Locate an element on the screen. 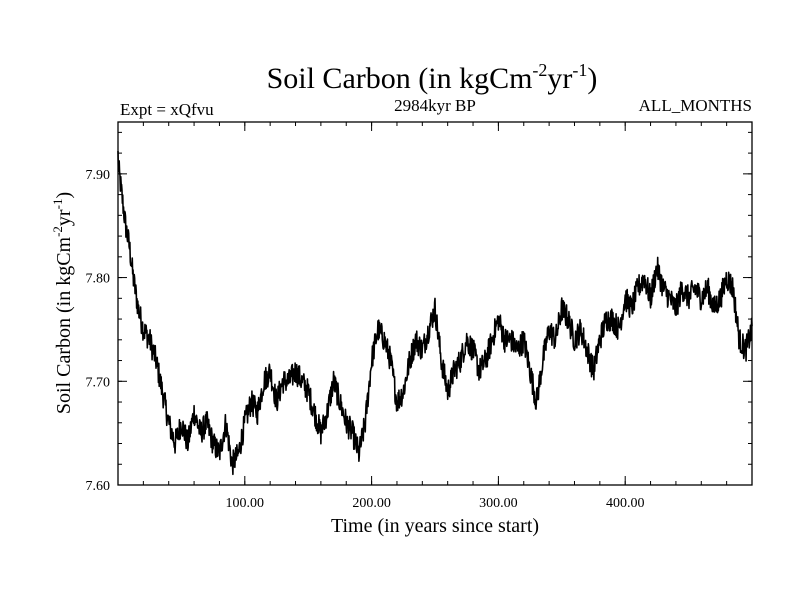 The image size is (800, 600). period-label: 2984kyr BP is located at coordinates (435, 105).